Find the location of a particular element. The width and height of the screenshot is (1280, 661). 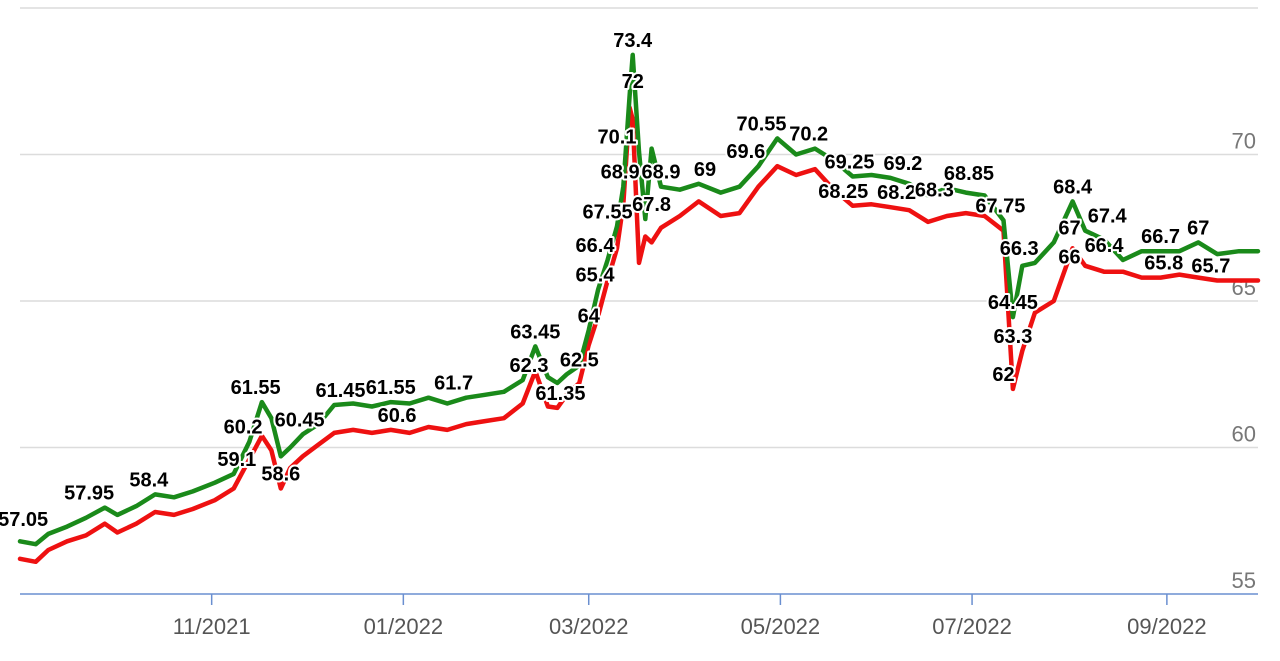

data-label-66.3: 66.3 is located at coordinates (1019, 249).